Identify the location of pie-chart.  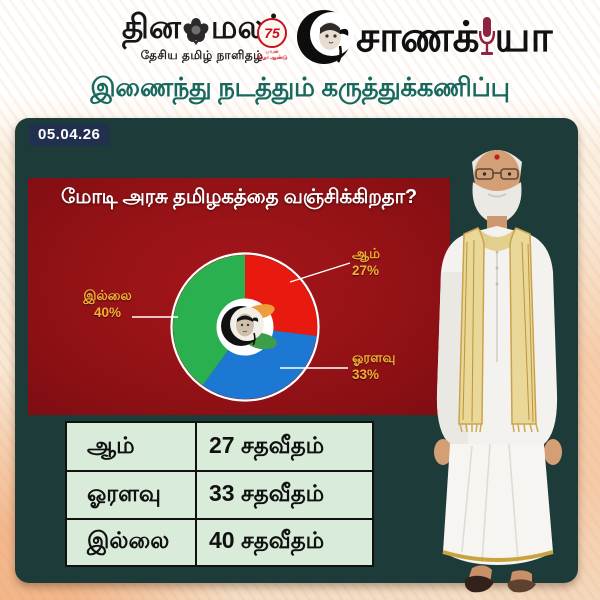
(241, 327).